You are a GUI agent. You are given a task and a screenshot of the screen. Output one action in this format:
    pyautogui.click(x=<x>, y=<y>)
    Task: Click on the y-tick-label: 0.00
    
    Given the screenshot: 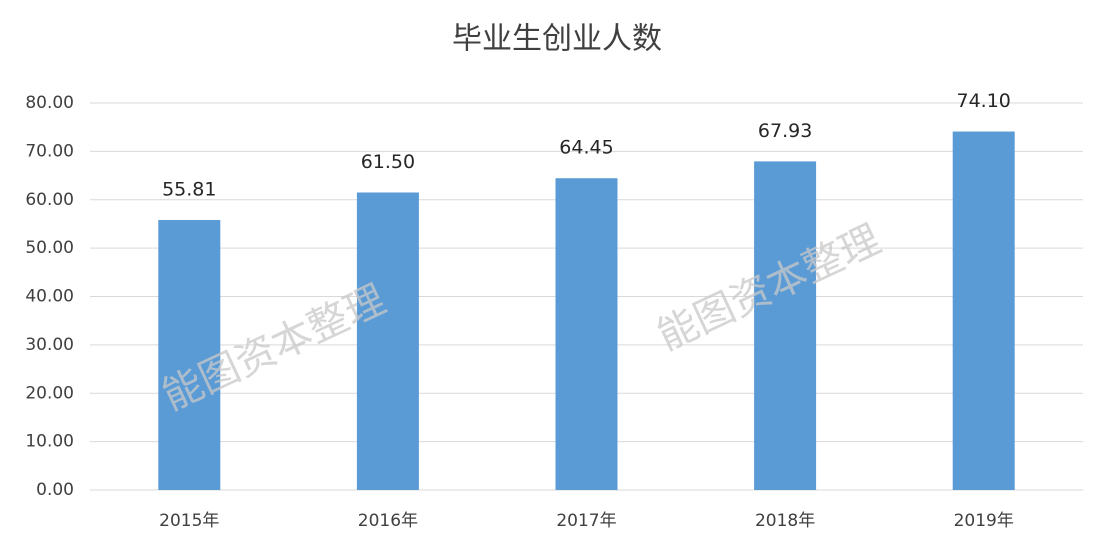 What is the action you would take?
    pyautogui.click(x=55, y=490)
    